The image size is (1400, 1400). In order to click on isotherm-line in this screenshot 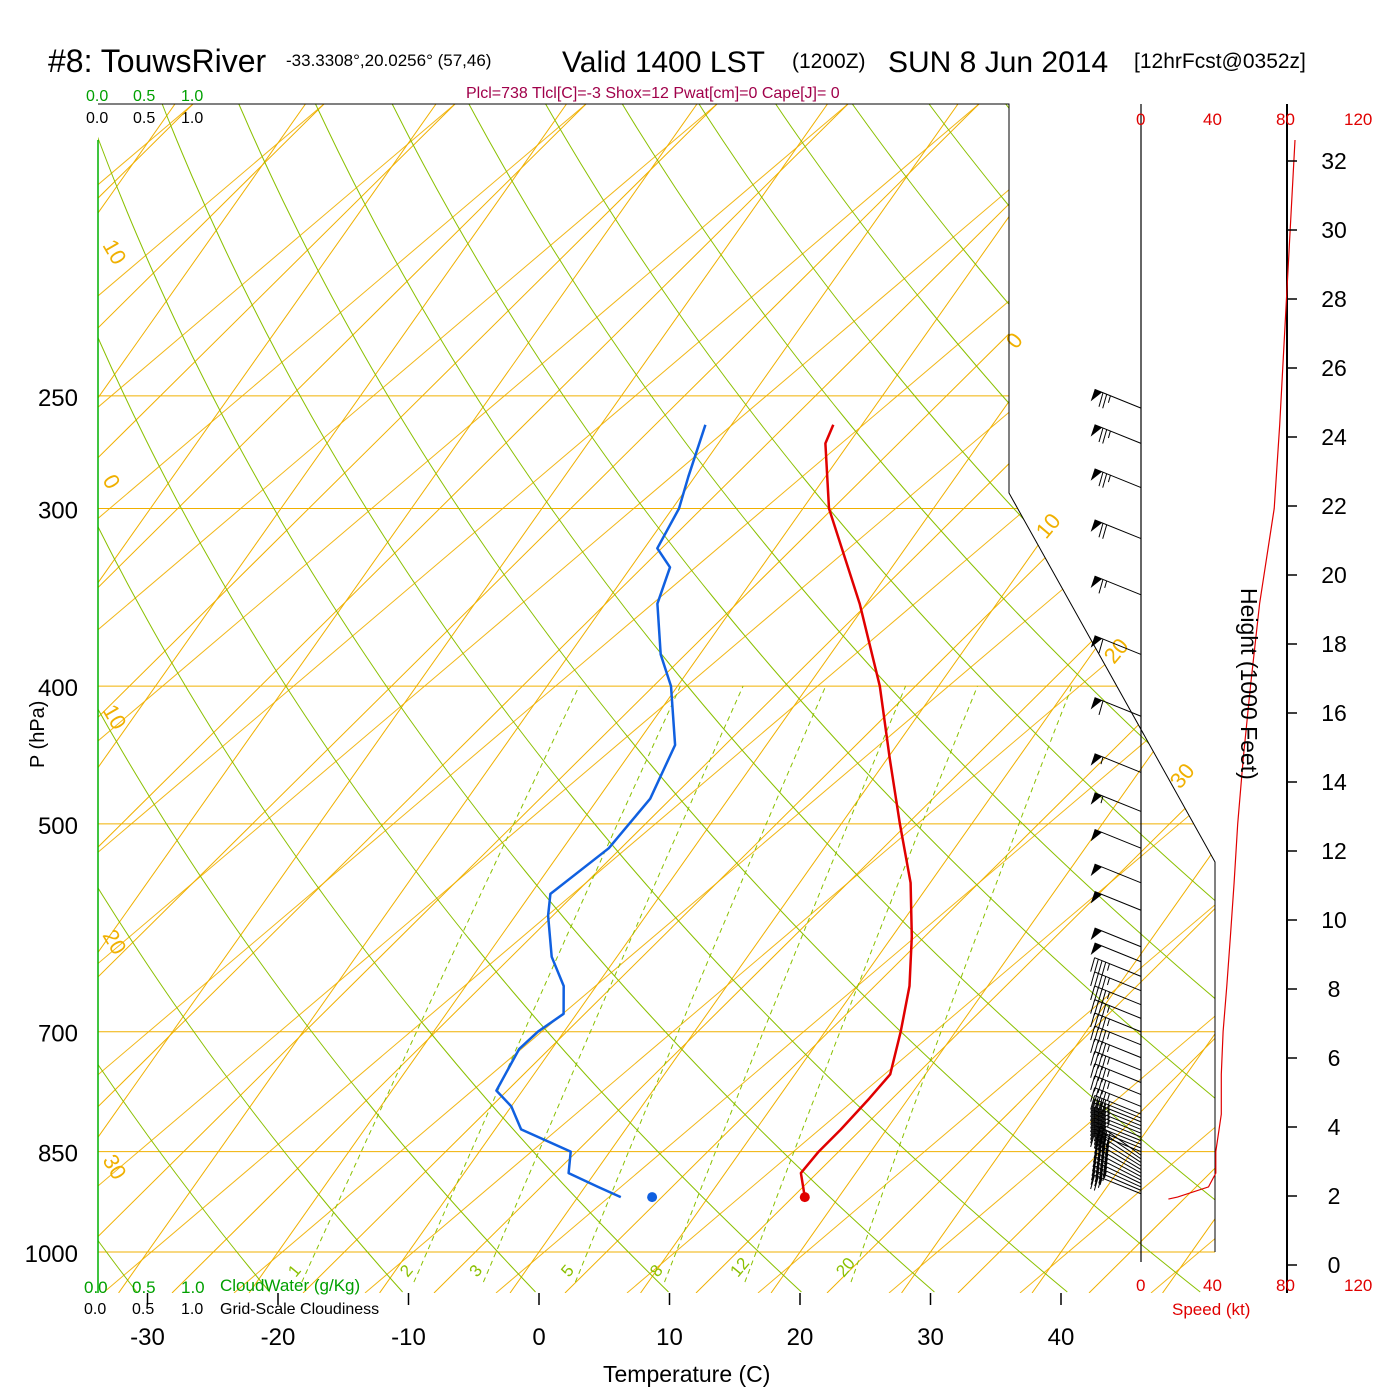, I will do `click(1375, 698)`.